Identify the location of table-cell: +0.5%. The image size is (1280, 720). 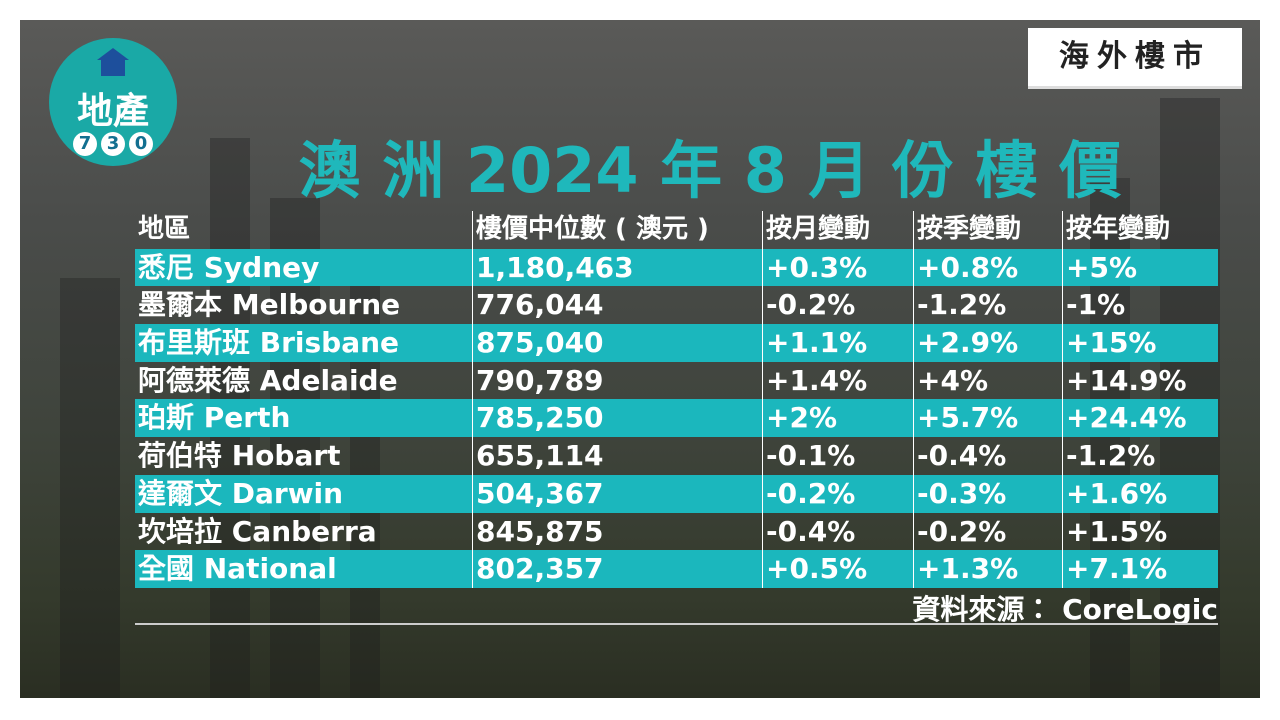
(837, 569).